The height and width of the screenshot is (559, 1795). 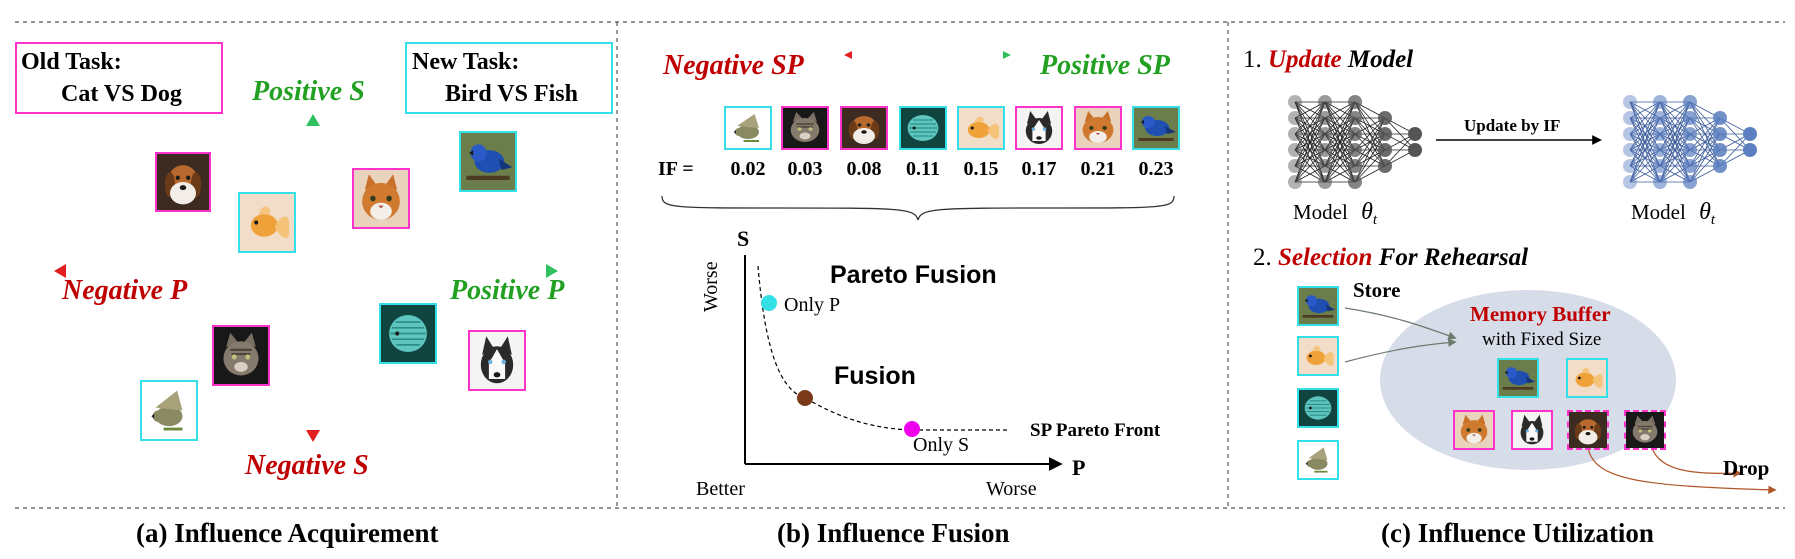 I want to click on s-axis-up-arrow, so click(x=313, y=120).